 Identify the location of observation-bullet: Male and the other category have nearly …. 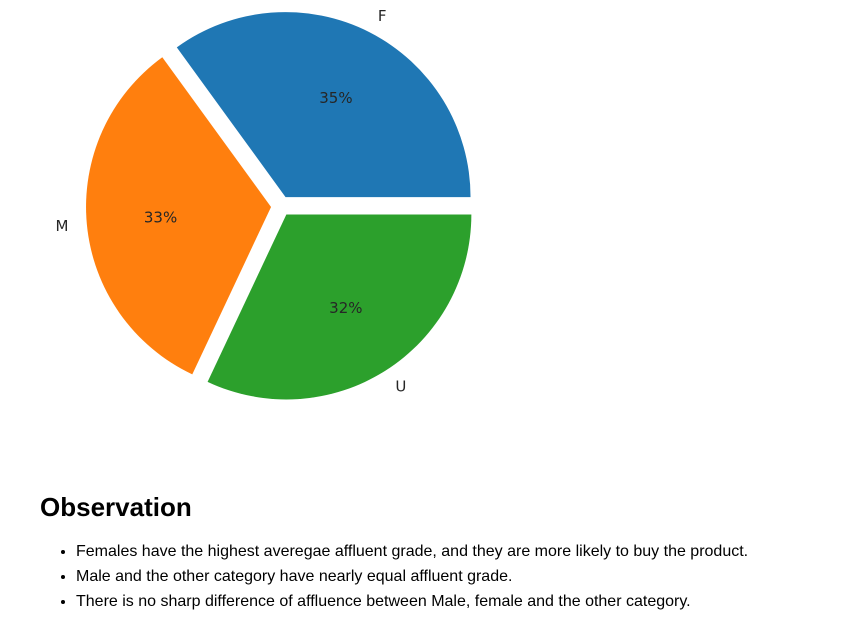
(453, 576).